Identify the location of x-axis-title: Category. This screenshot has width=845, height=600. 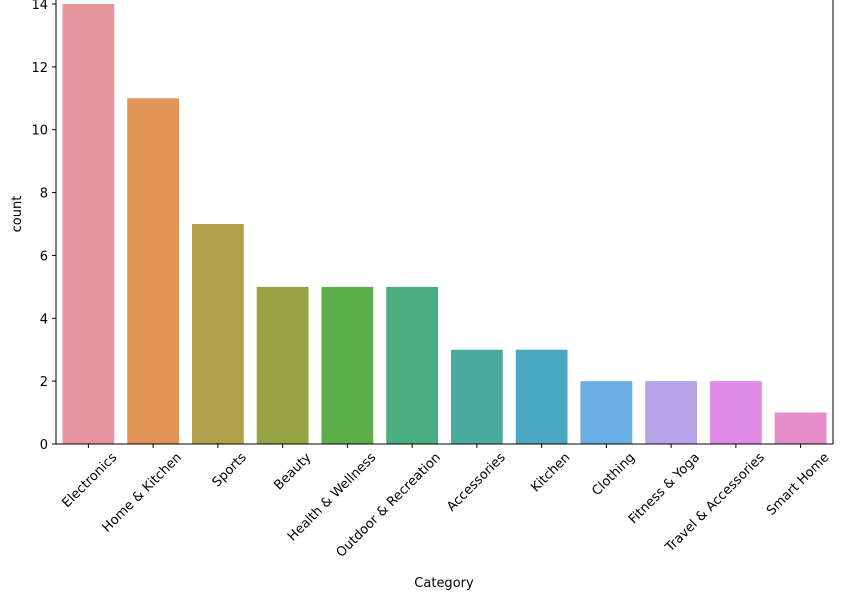
(444, 583).